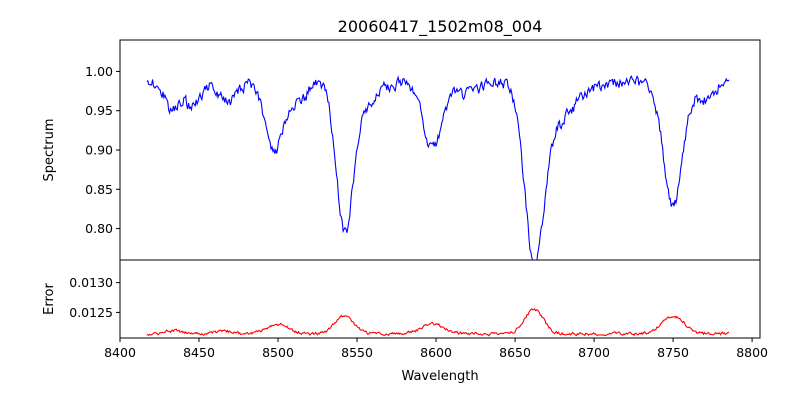  Describe the element at coordinates (357, 352) in the screenshot. I see `x-tick-label: 8550` at that location.